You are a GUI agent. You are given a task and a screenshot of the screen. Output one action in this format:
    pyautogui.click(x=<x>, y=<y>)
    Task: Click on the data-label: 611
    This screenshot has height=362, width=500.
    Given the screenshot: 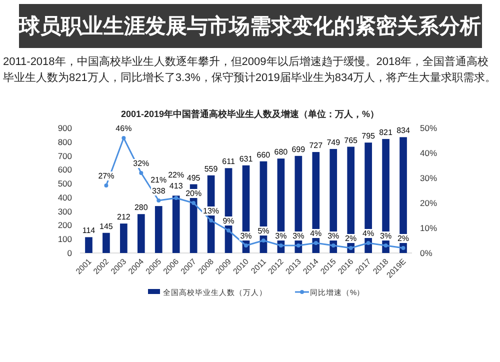 What is the action you would take?
    pyautogui.click(x=229, y=161)
    